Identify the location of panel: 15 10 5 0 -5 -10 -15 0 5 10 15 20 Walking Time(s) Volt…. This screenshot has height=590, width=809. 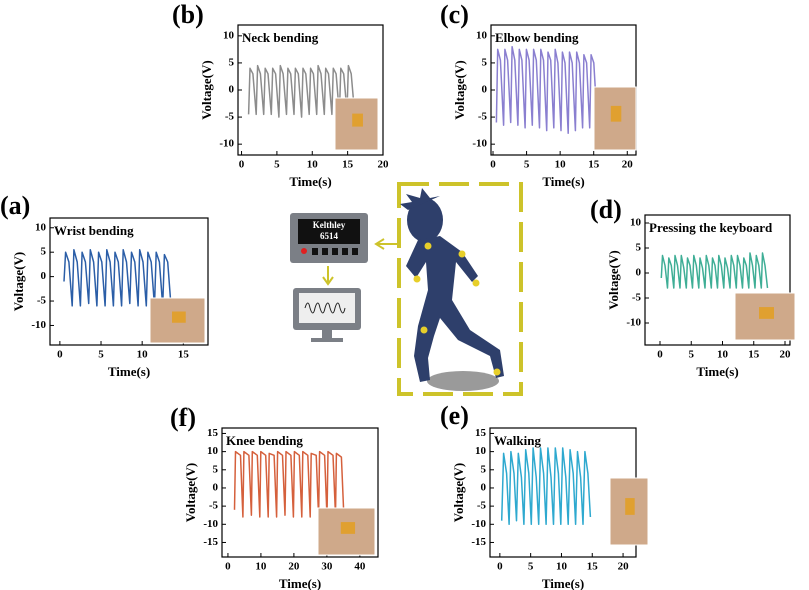
(544, 495).